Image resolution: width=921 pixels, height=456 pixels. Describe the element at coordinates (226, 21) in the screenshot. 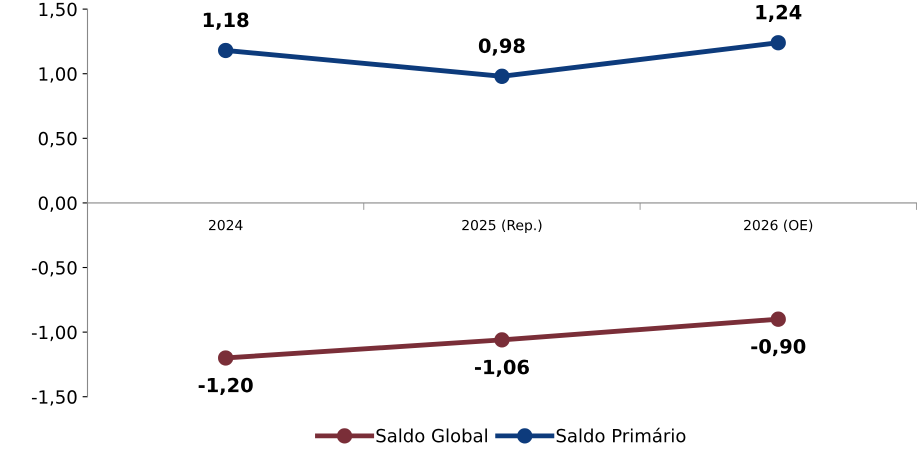

I see `data-label: 1,18` at that location.